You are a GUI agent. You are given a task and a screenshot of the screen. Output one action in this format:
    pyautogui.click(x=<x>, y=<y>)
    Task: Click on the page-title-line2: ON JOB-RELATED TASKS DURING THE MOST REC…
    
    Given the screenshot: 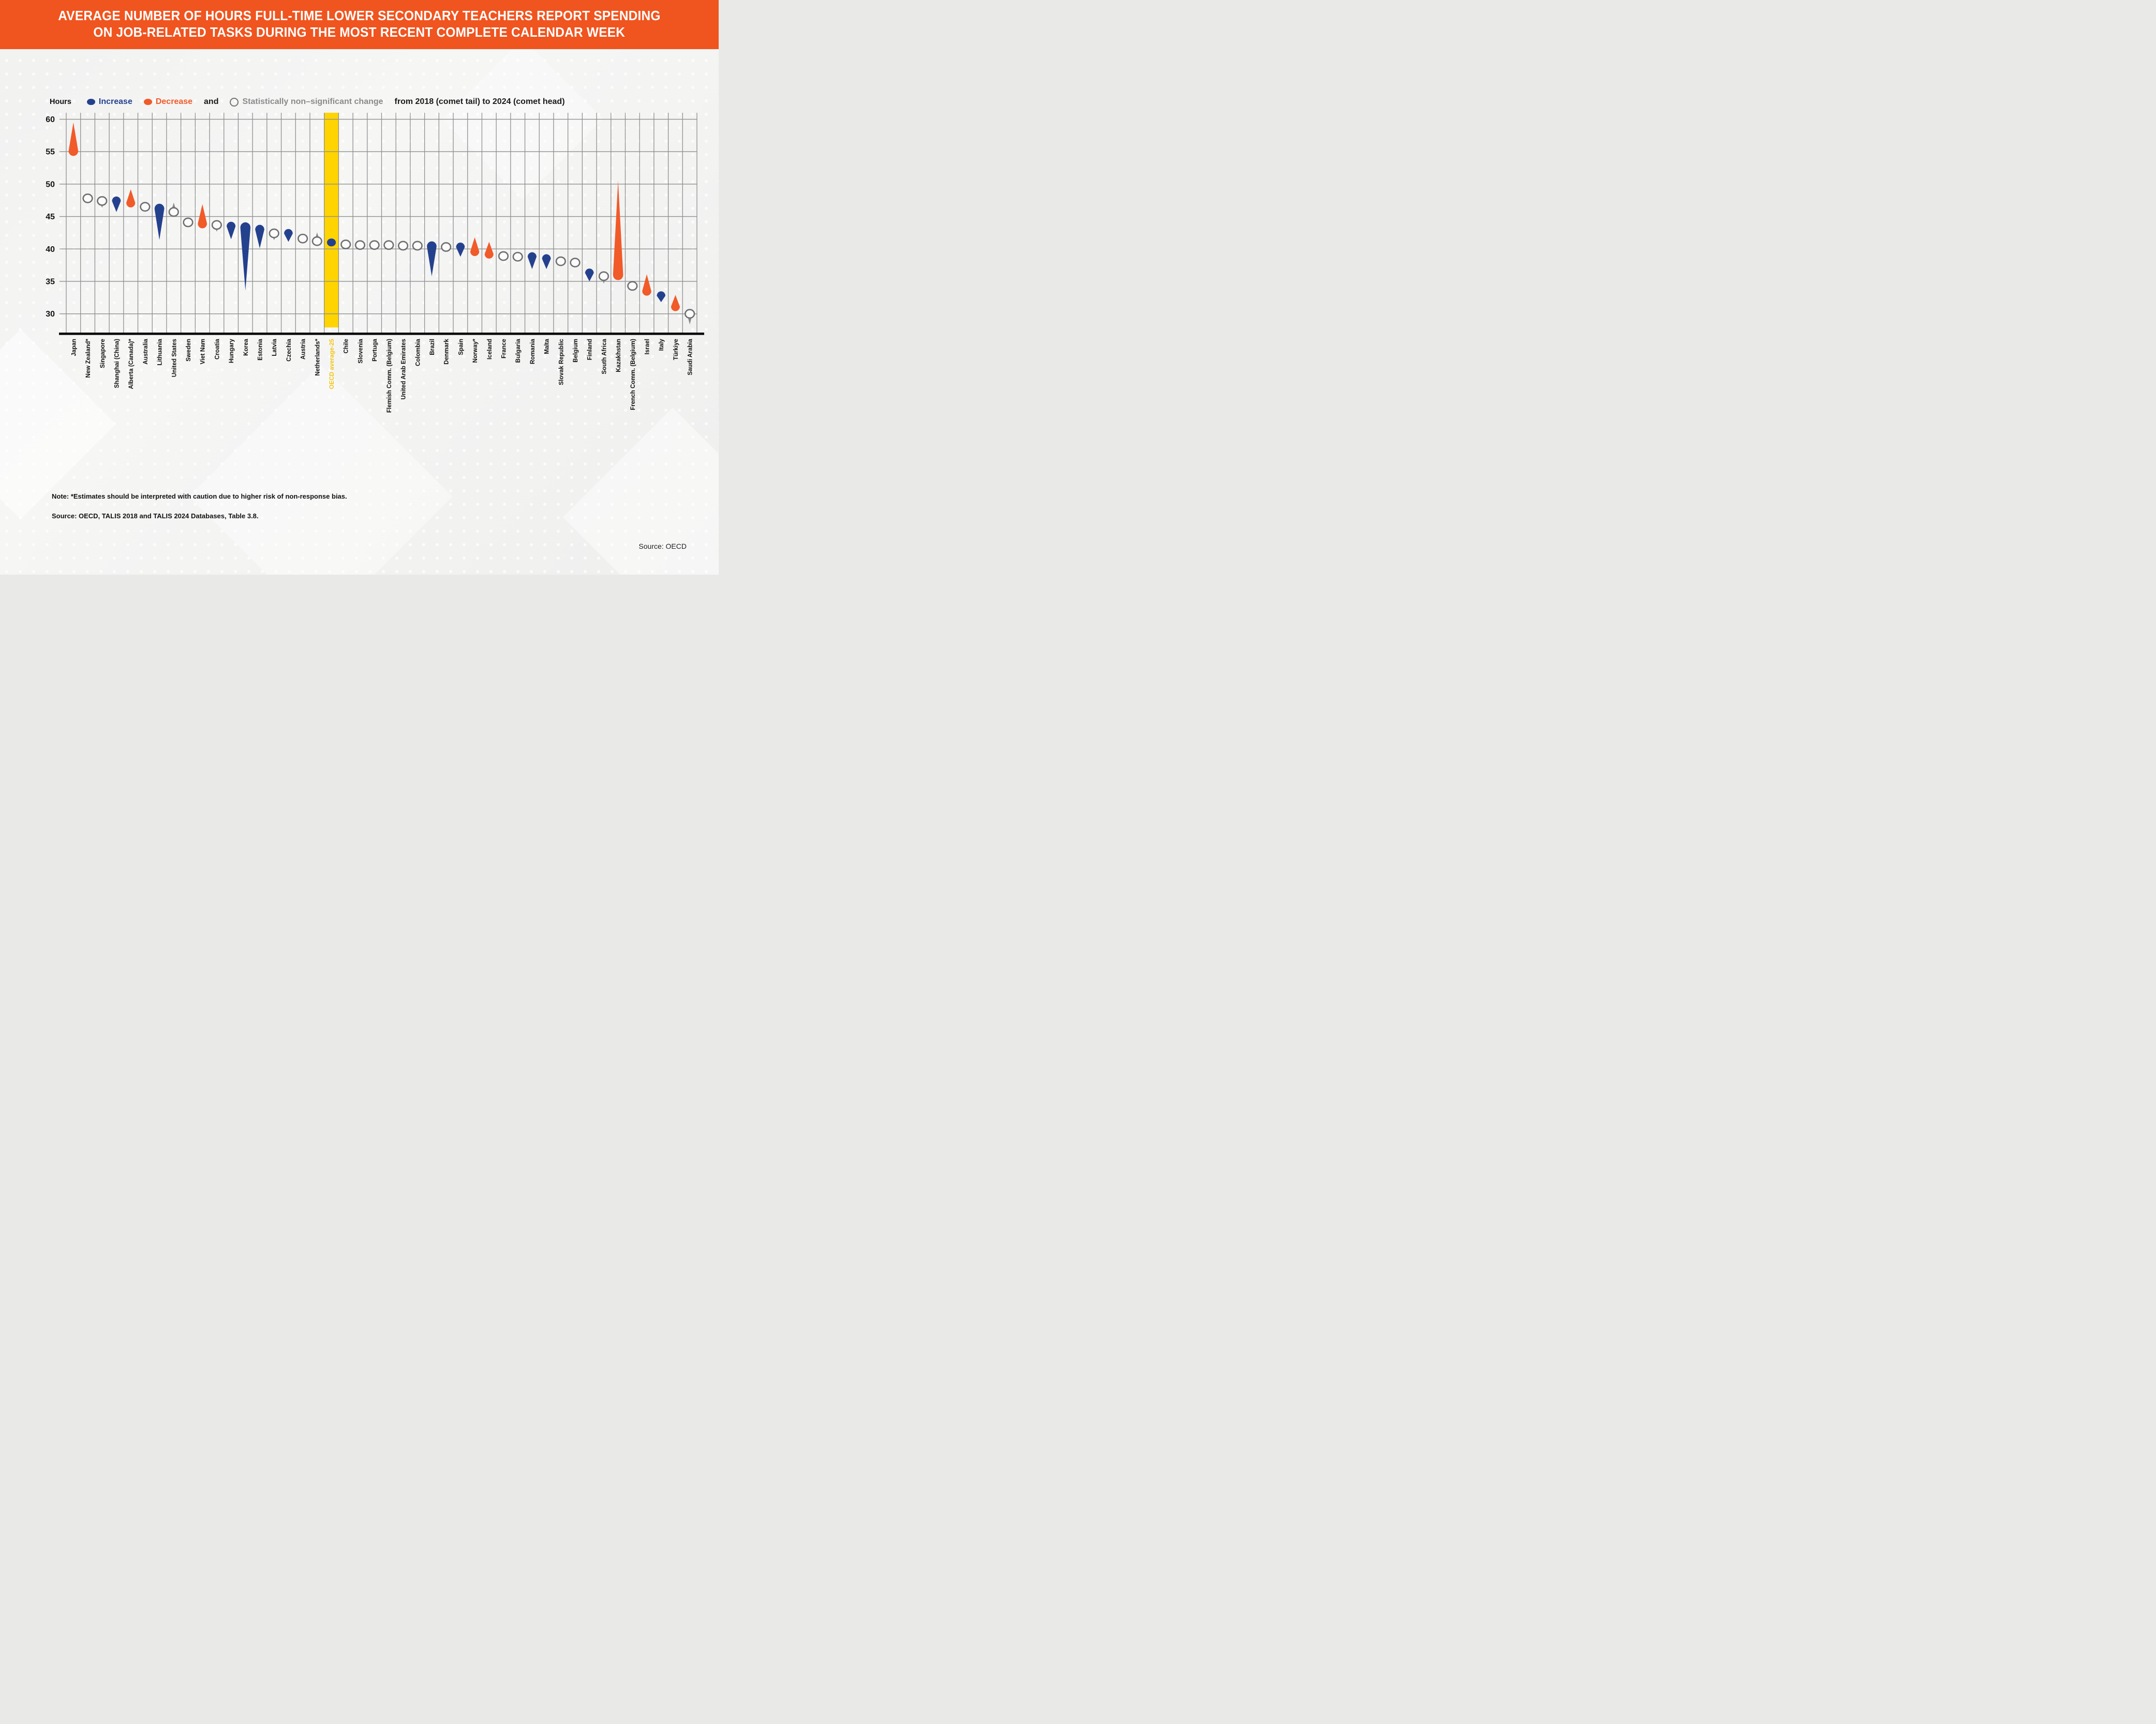 What is the action you would take?
    pyautogui.click(x=359, y=32)
    